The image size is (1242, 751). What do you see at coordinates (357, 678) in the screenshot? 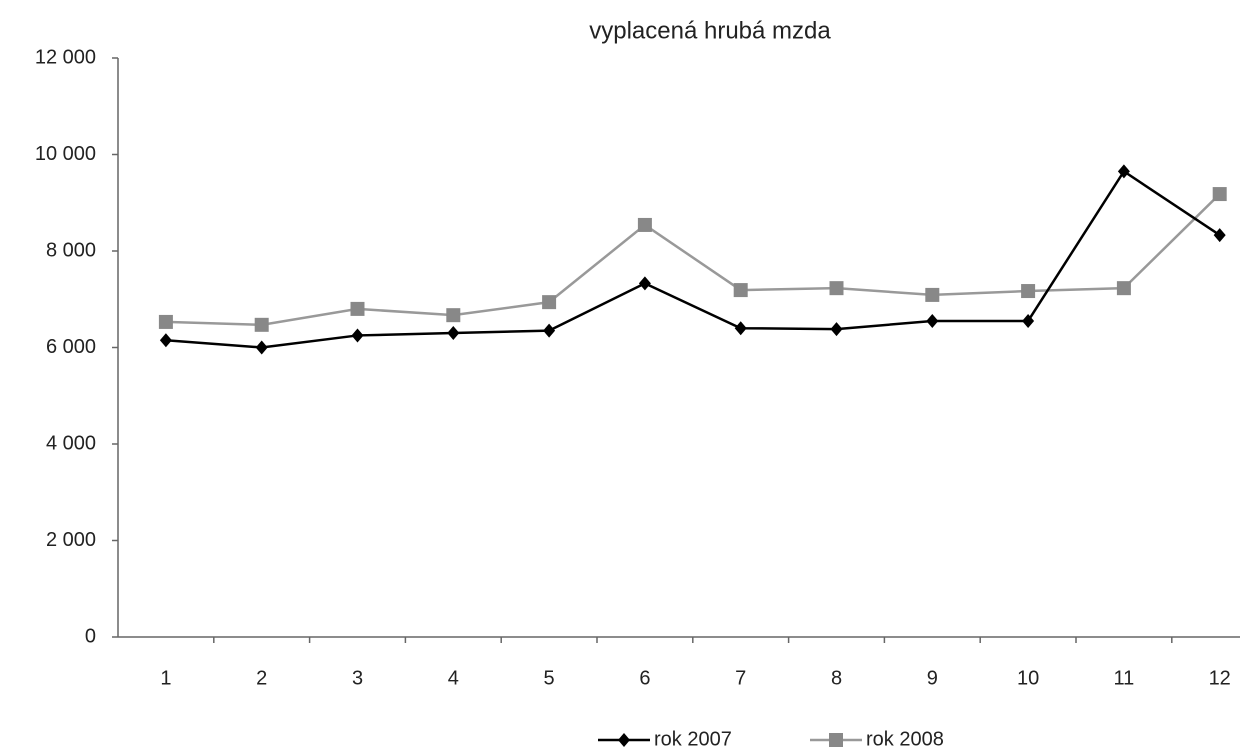
I see `x-tick-label: 3` at bounding box center [357, 678].